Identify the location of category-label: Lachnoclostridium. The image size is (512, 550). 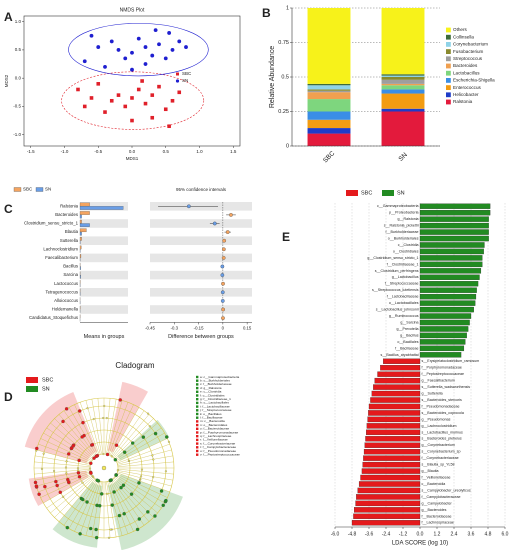
(60, 248).